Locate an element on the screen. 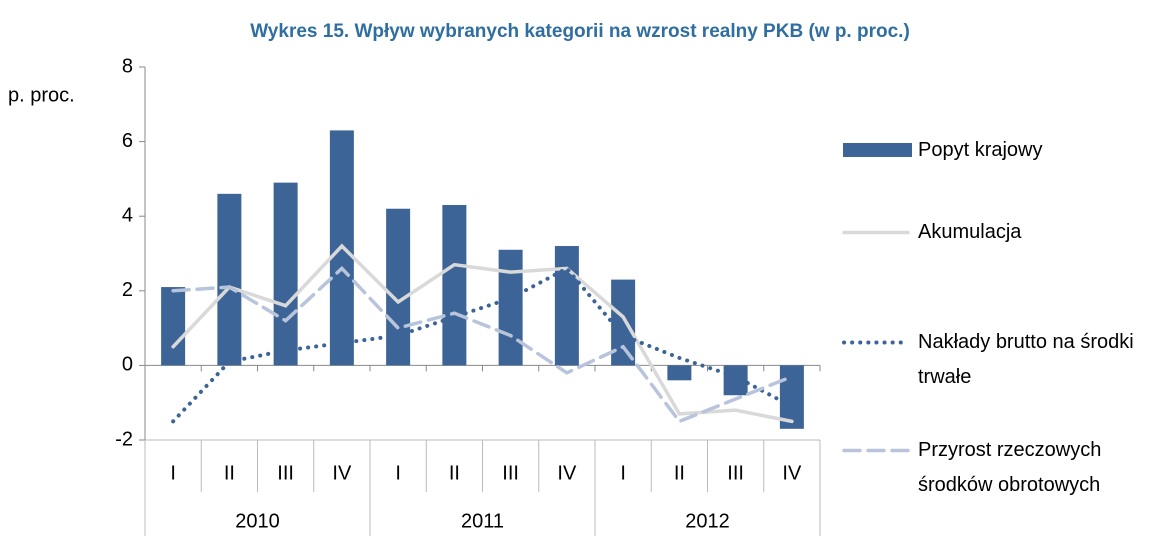 The image size is (1150, 536). y-tick-label: 4 is located at coordinates (127, 215).